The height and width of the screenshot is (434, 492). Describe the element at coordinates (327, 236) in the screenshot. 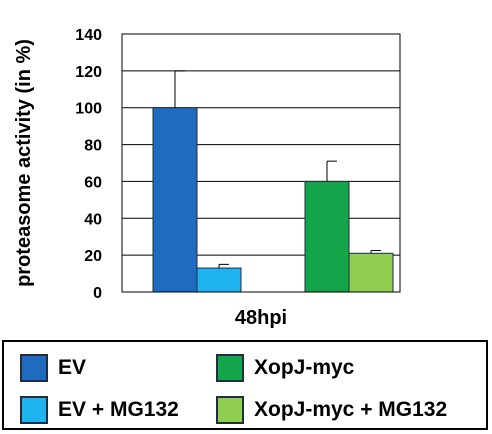

I see `bar-xopj-myc` at that location.